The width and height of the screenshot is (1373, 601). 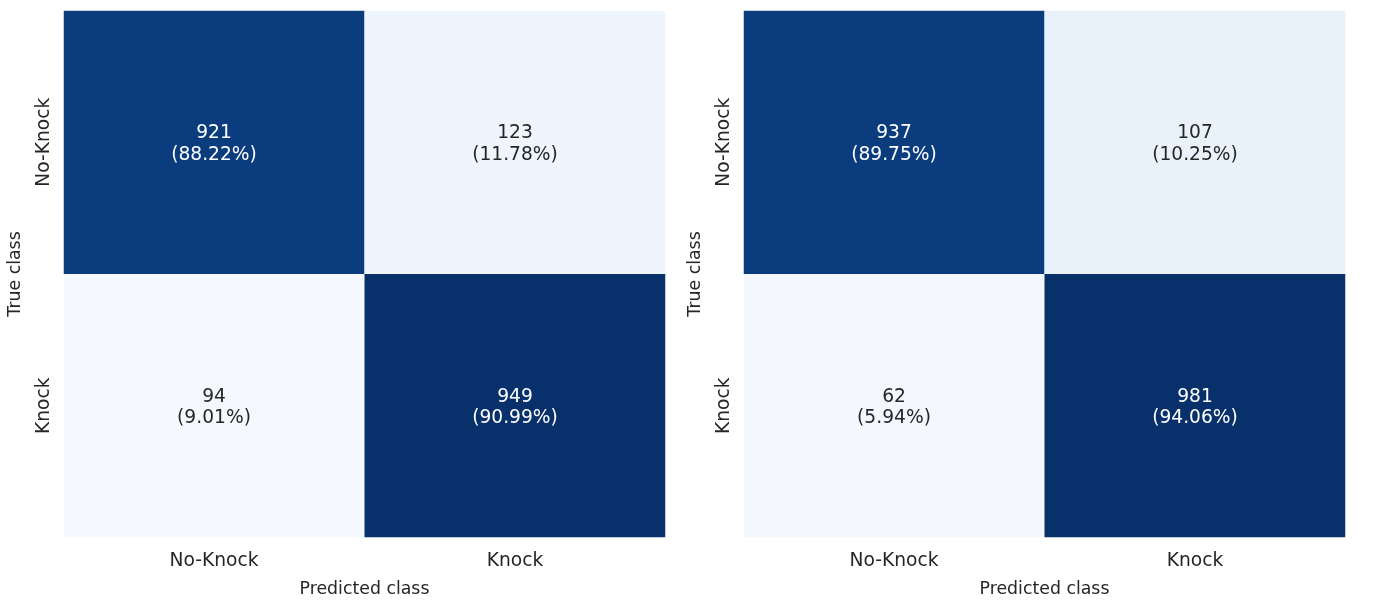 What do you see at coordinates (1195, 417) in the screenshot?
I see `annotation: (94.06%)` at bounding box center [1195, 417].